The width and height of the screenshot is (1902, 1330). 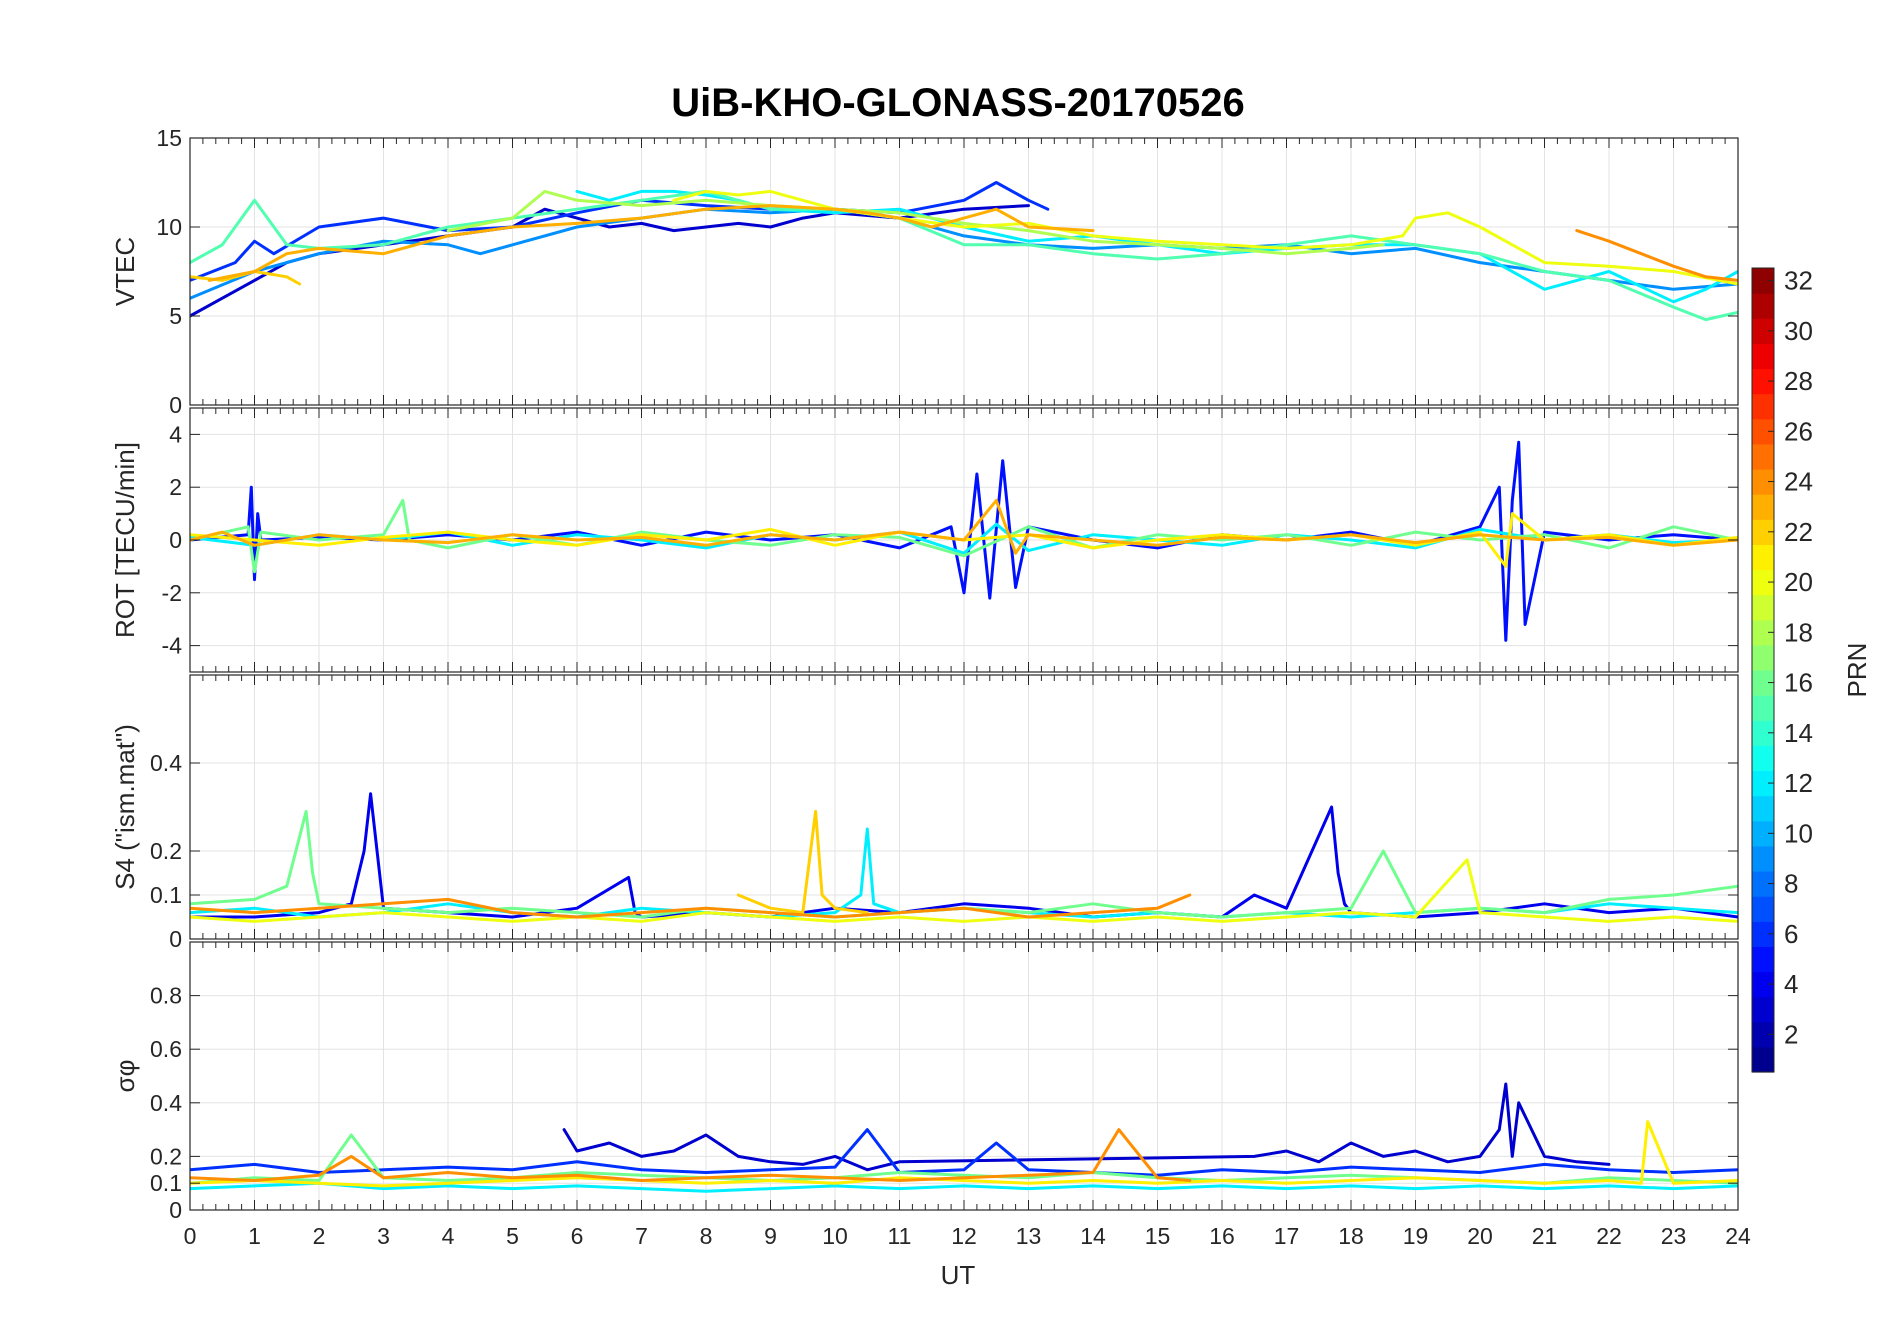 What do you see at coordinates (1798, 683) in the screenshot?
I see `colorbar-tick-label: 16` at bounding box center [1798, 683].